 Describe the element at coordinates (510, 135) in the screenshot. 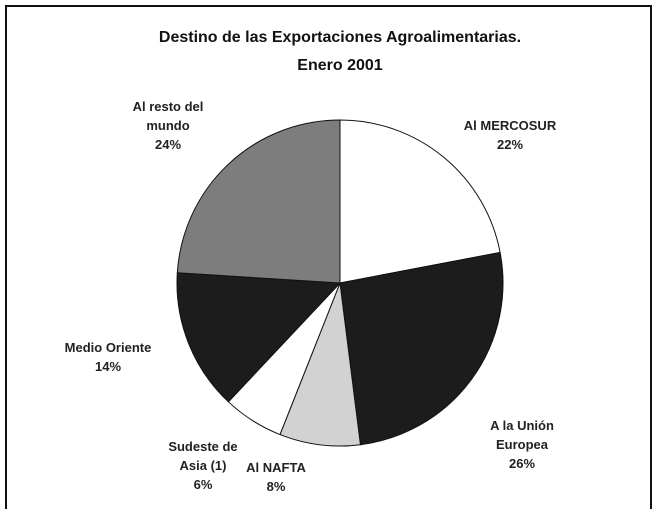

I see `slice-label: Al MERCOSUR 22%` at that location.